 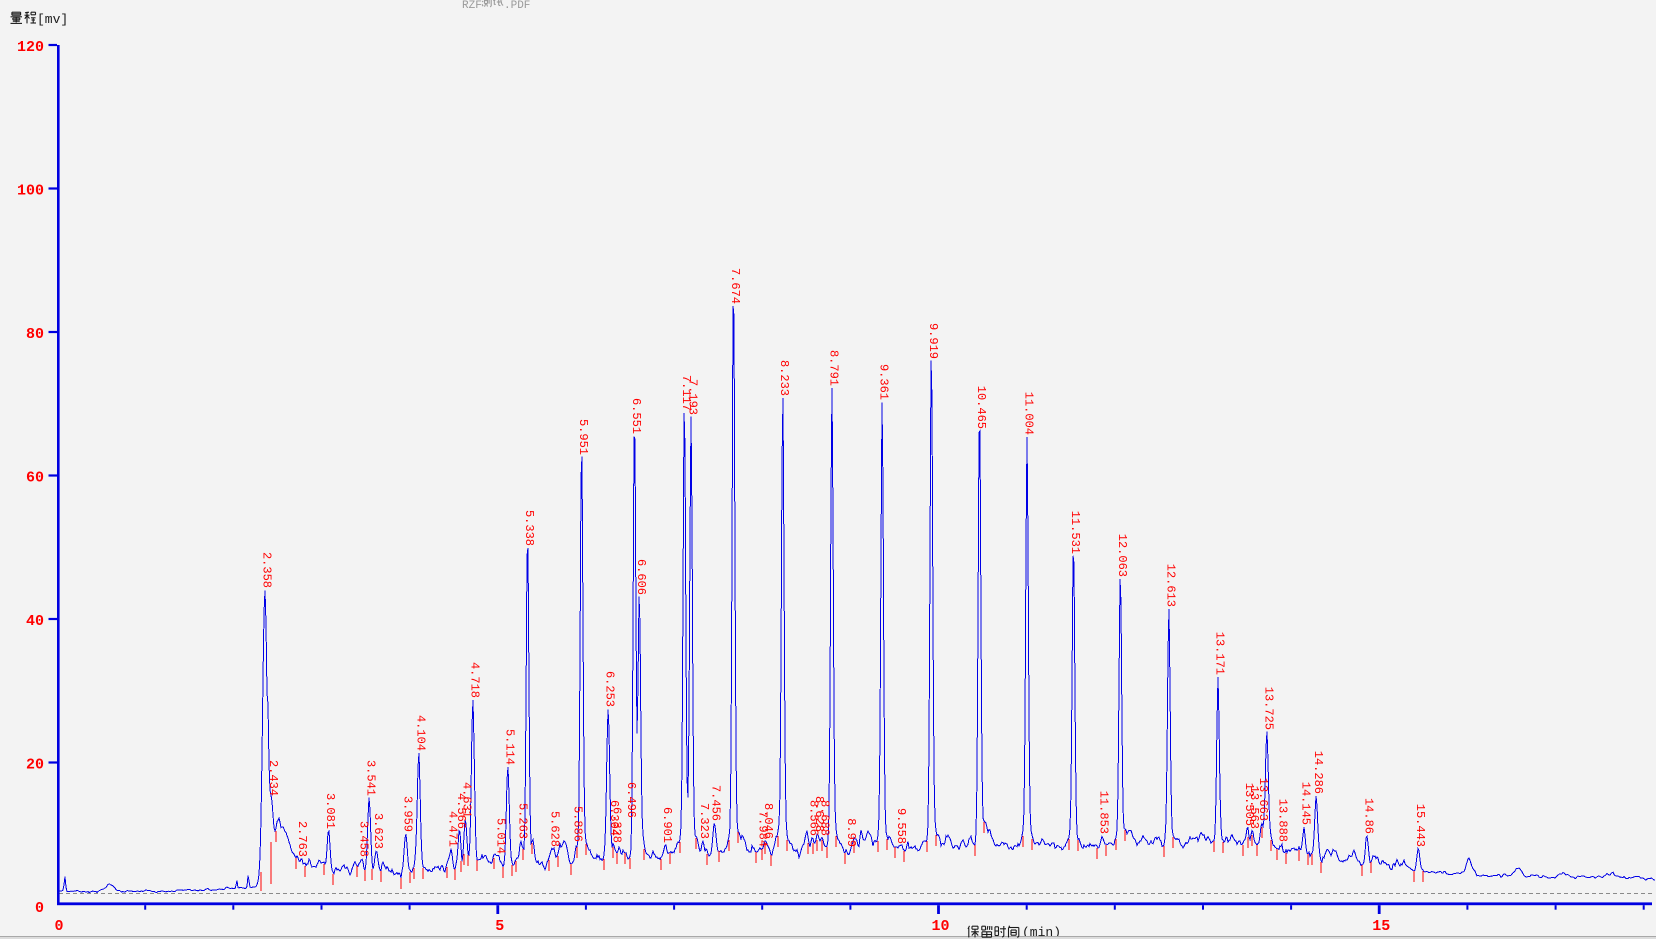 What do you see at coordinates (583, 437) in the screenshot?
I see `svg-text: 5.951` at bounding box center [583, 437].